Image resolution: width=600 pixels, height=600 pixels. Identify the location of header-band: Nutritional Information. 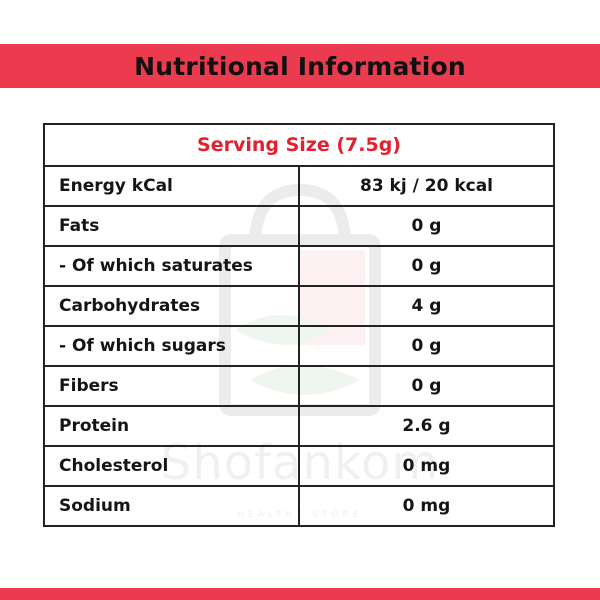
(300, 66).